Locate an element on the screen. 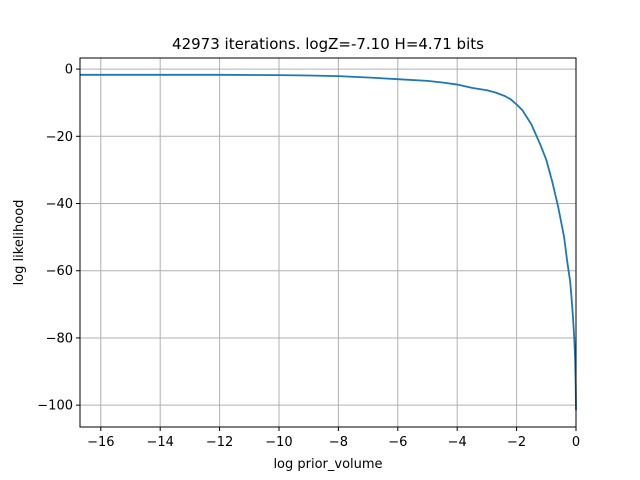  y-tick-label: −40 is located at coordinates (59, 204).